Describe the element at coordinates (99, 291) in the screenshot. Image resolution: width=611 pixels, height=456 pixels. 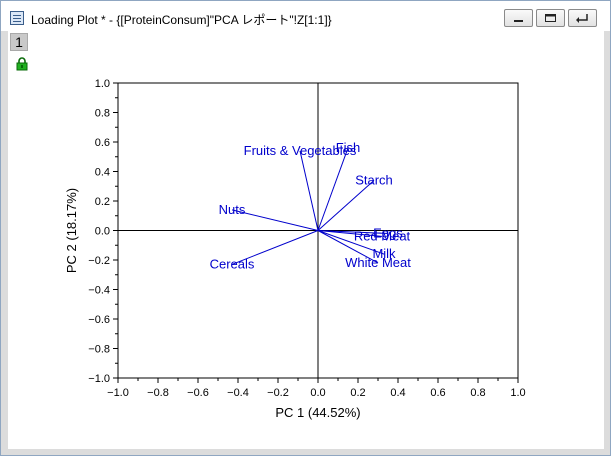
I see `y-tick-label: −0.4` at that location.